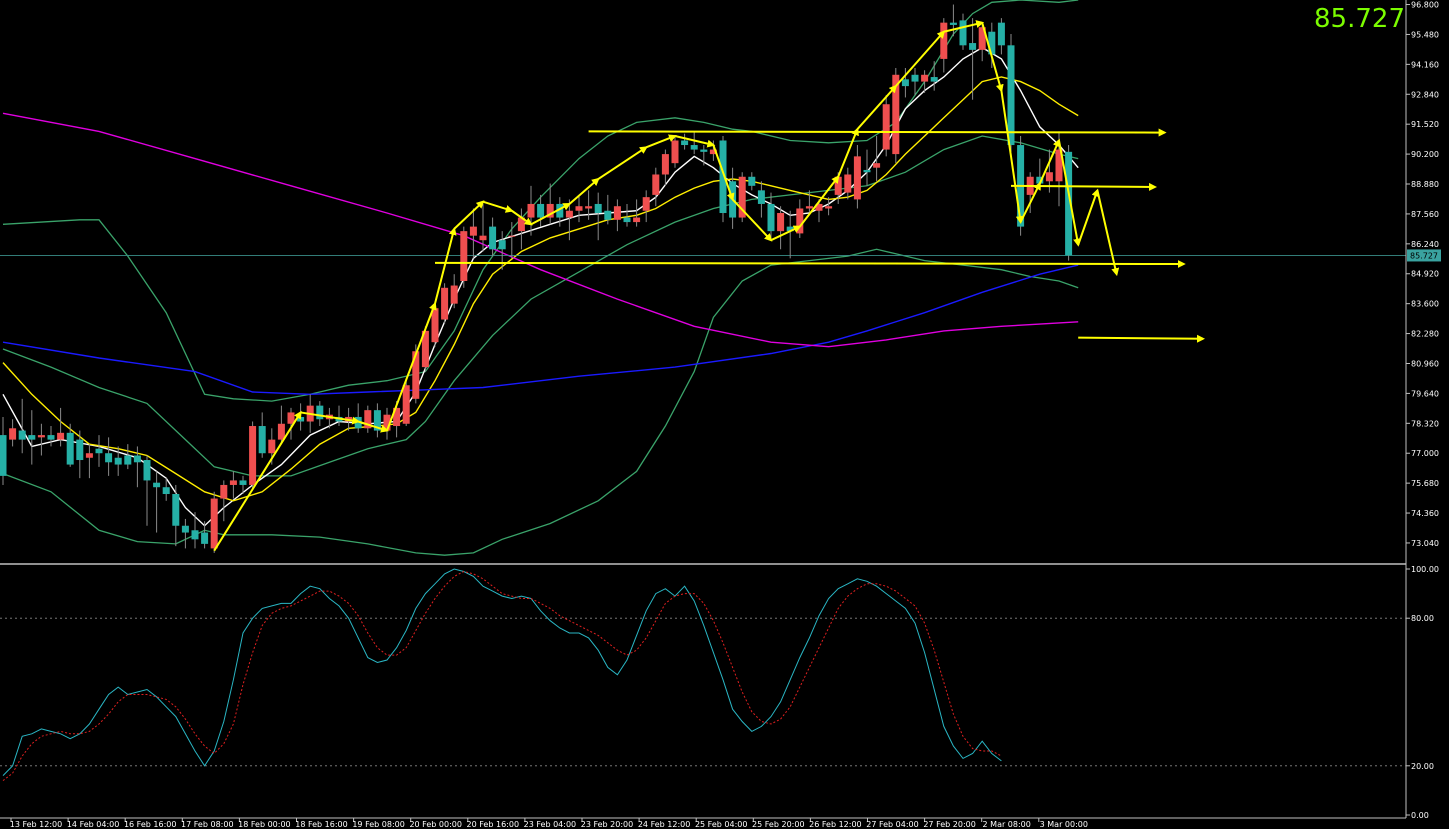 This screenshot has width=1449, height=829. Describe the element at coordinates (321, 824) in the screenshot. I see `time-tick-label: 18 Feb 16:00` at that location.